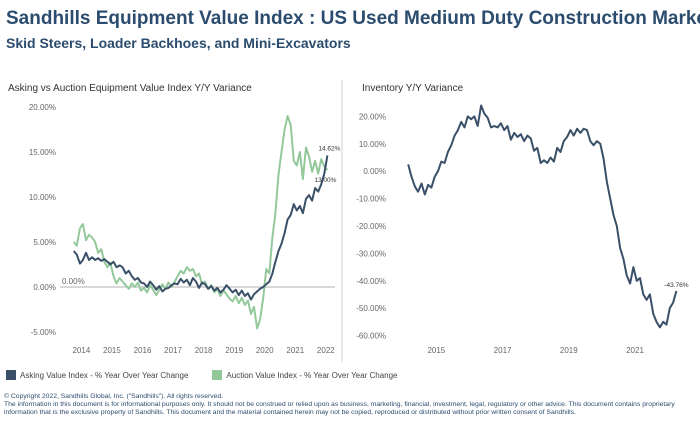 This screenshot has width=700, height=425. I want to click on y-tick-label: 15.00%, so click(42, 152).